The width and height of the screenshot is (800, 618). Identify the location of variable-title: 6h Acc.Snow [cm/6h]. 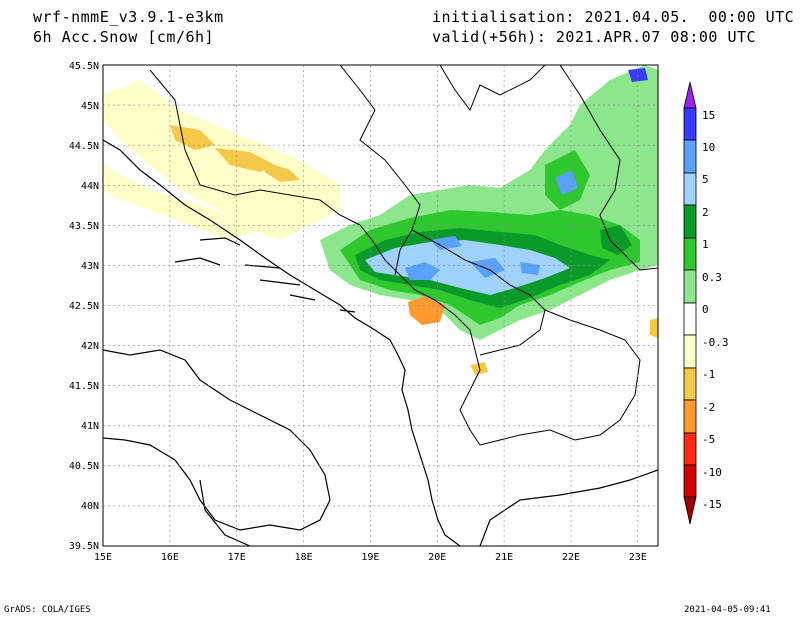
(124, 37).